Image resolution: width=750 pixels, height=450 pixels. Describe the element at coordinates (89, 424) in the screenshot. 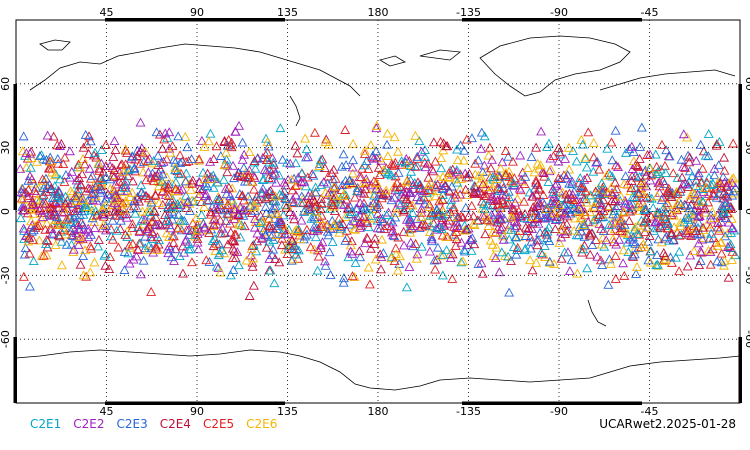

I see `legend-item: C2E2` at that location.